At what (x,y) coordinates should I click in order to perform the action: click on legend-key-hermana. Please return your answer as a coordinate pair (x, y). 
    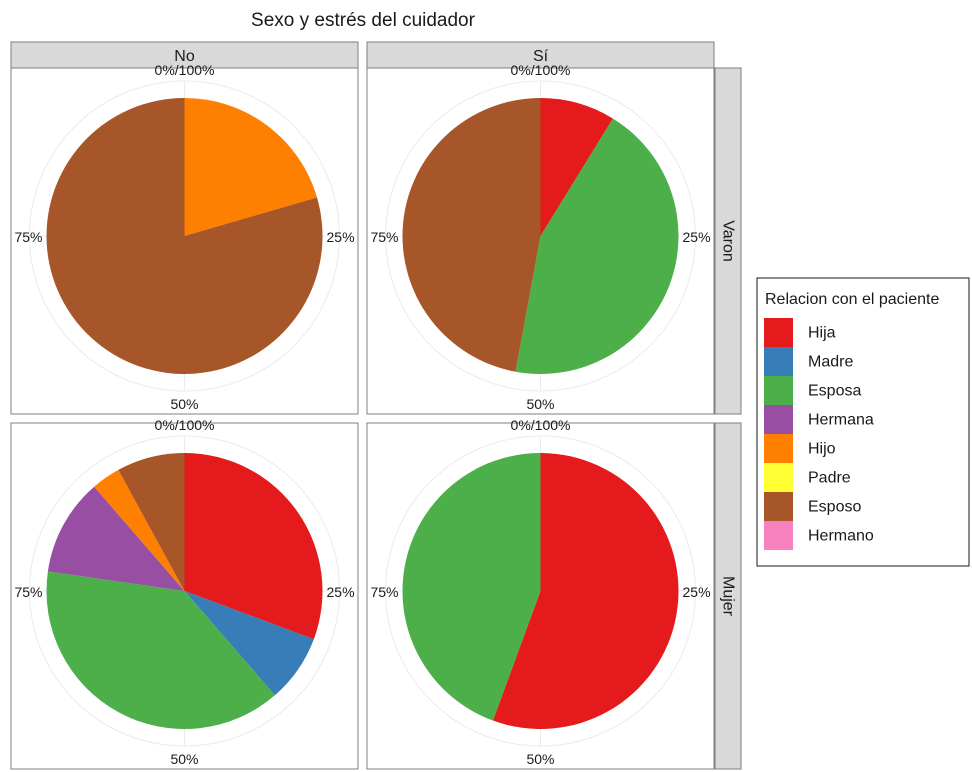
    Looking at the image, I should click on (778, 419).